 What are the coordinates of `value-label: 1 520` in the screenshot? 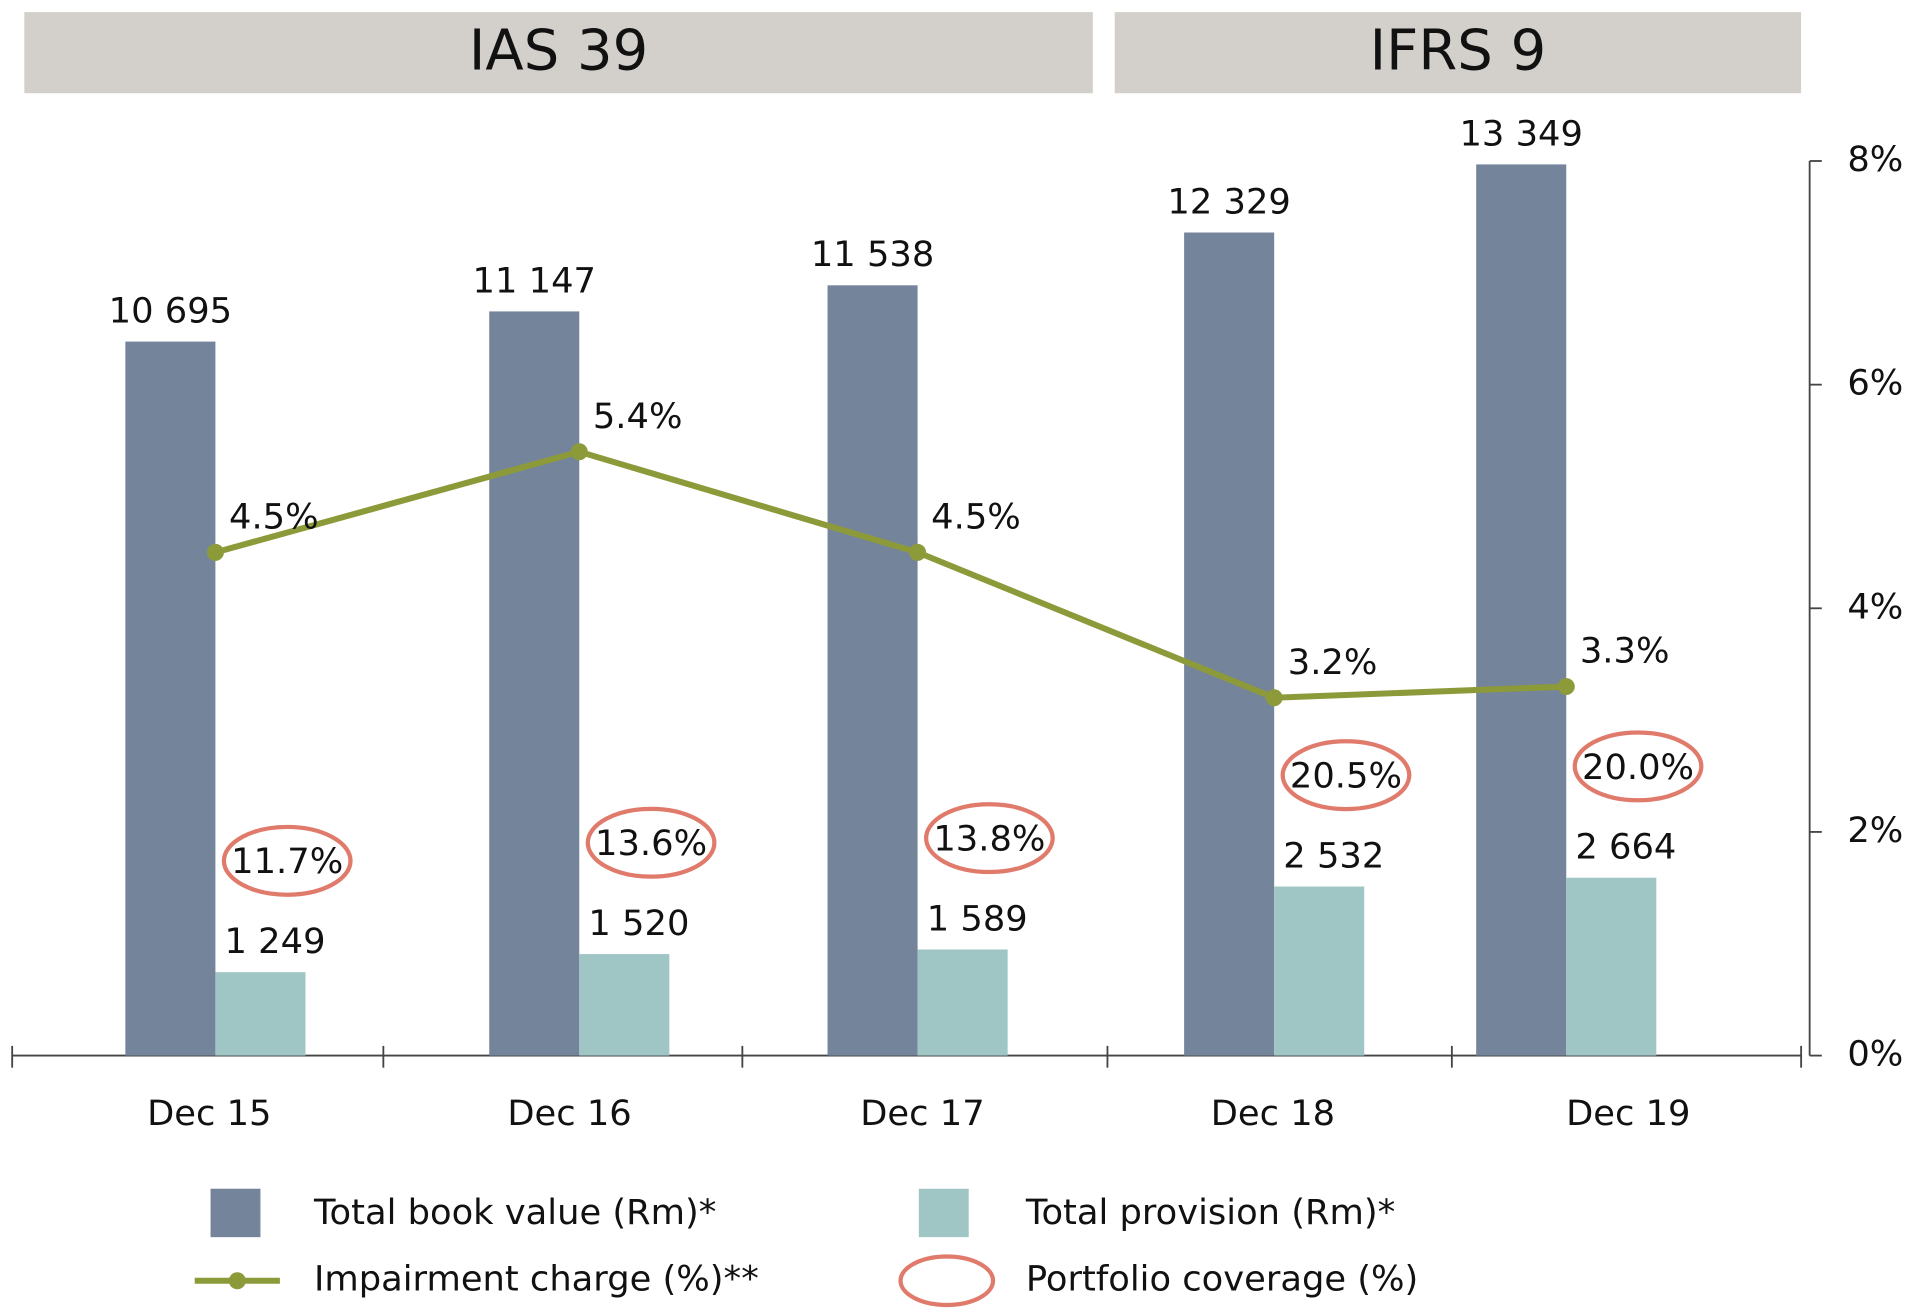 It's located at (638, 923).